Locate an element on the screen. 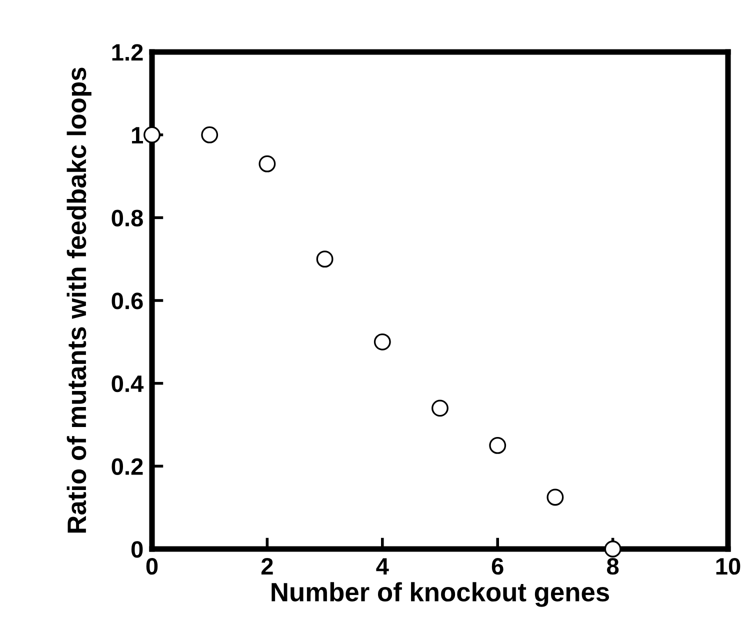  x-tick-label: 2 is located at coordinates (267, 566).